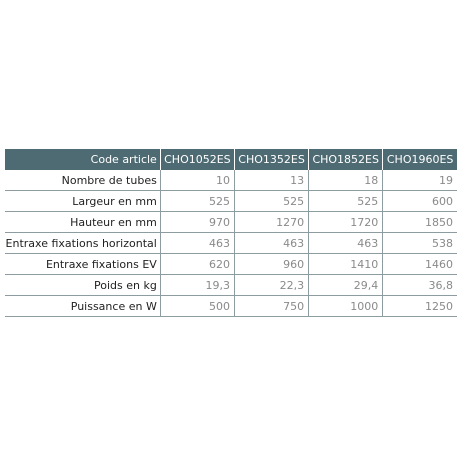 This screenshot has width=458, height=458. Describe the element at coordinates (197, 159) in the screenshot. I see `header-column: CHO1052ES` at that location.